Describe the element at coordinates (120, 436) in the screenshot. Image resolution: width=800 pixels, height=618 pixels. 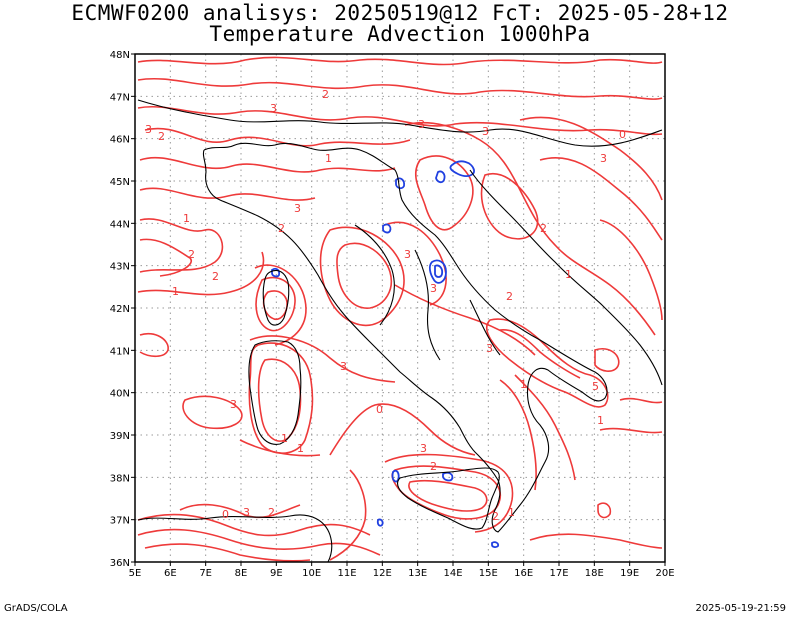
I see `lat-label: 39N` at that location.